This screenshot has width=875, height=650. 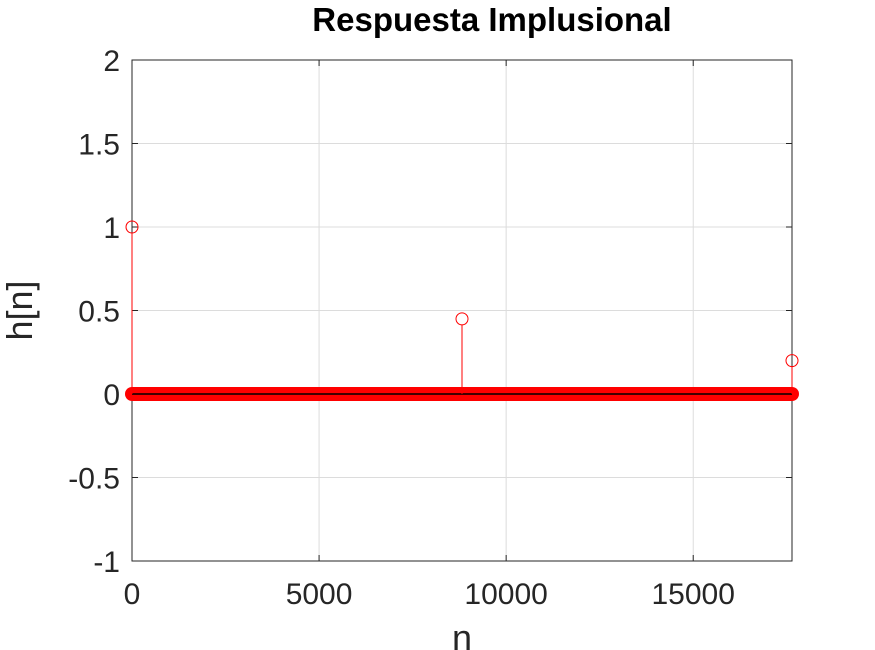 What do you see at coordinates (693, 594) in the screenshot?
I see `x-tick-label: 15000` at bounding box center [693, 594].